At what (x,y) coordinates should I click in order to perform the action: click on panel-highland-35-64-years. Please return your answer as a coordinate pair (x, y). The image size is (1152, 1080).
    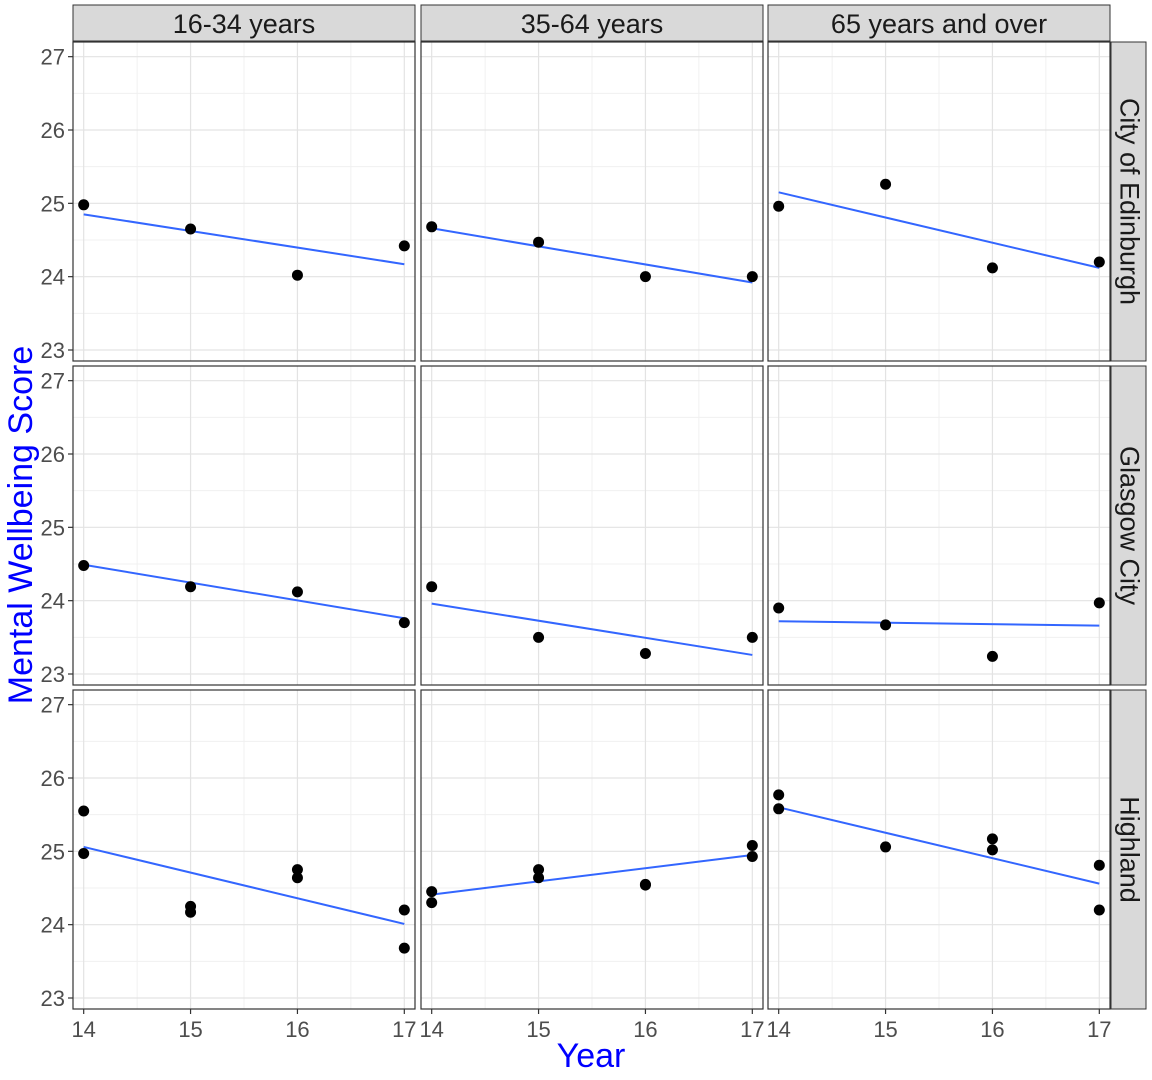
    Looking at the image, I should click on (592, 849).